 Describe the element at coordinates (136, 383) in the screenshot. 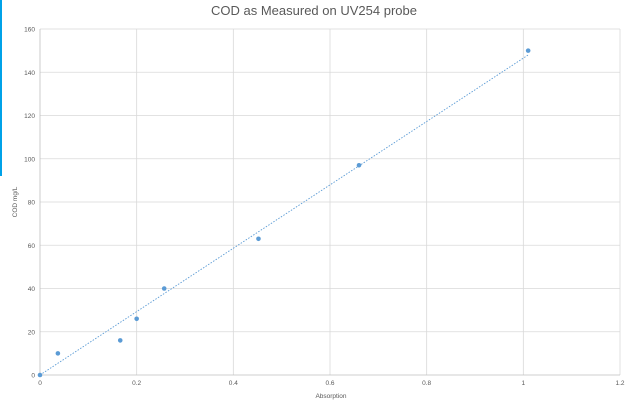

I see `x-tick-label: 0.2` at that location.